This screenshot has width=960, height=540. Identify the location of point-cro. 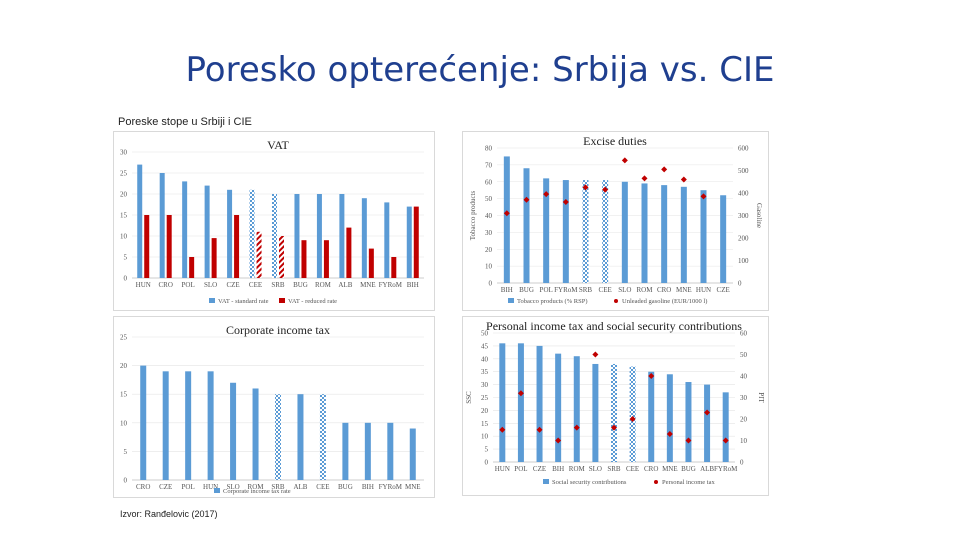
(664, 169).